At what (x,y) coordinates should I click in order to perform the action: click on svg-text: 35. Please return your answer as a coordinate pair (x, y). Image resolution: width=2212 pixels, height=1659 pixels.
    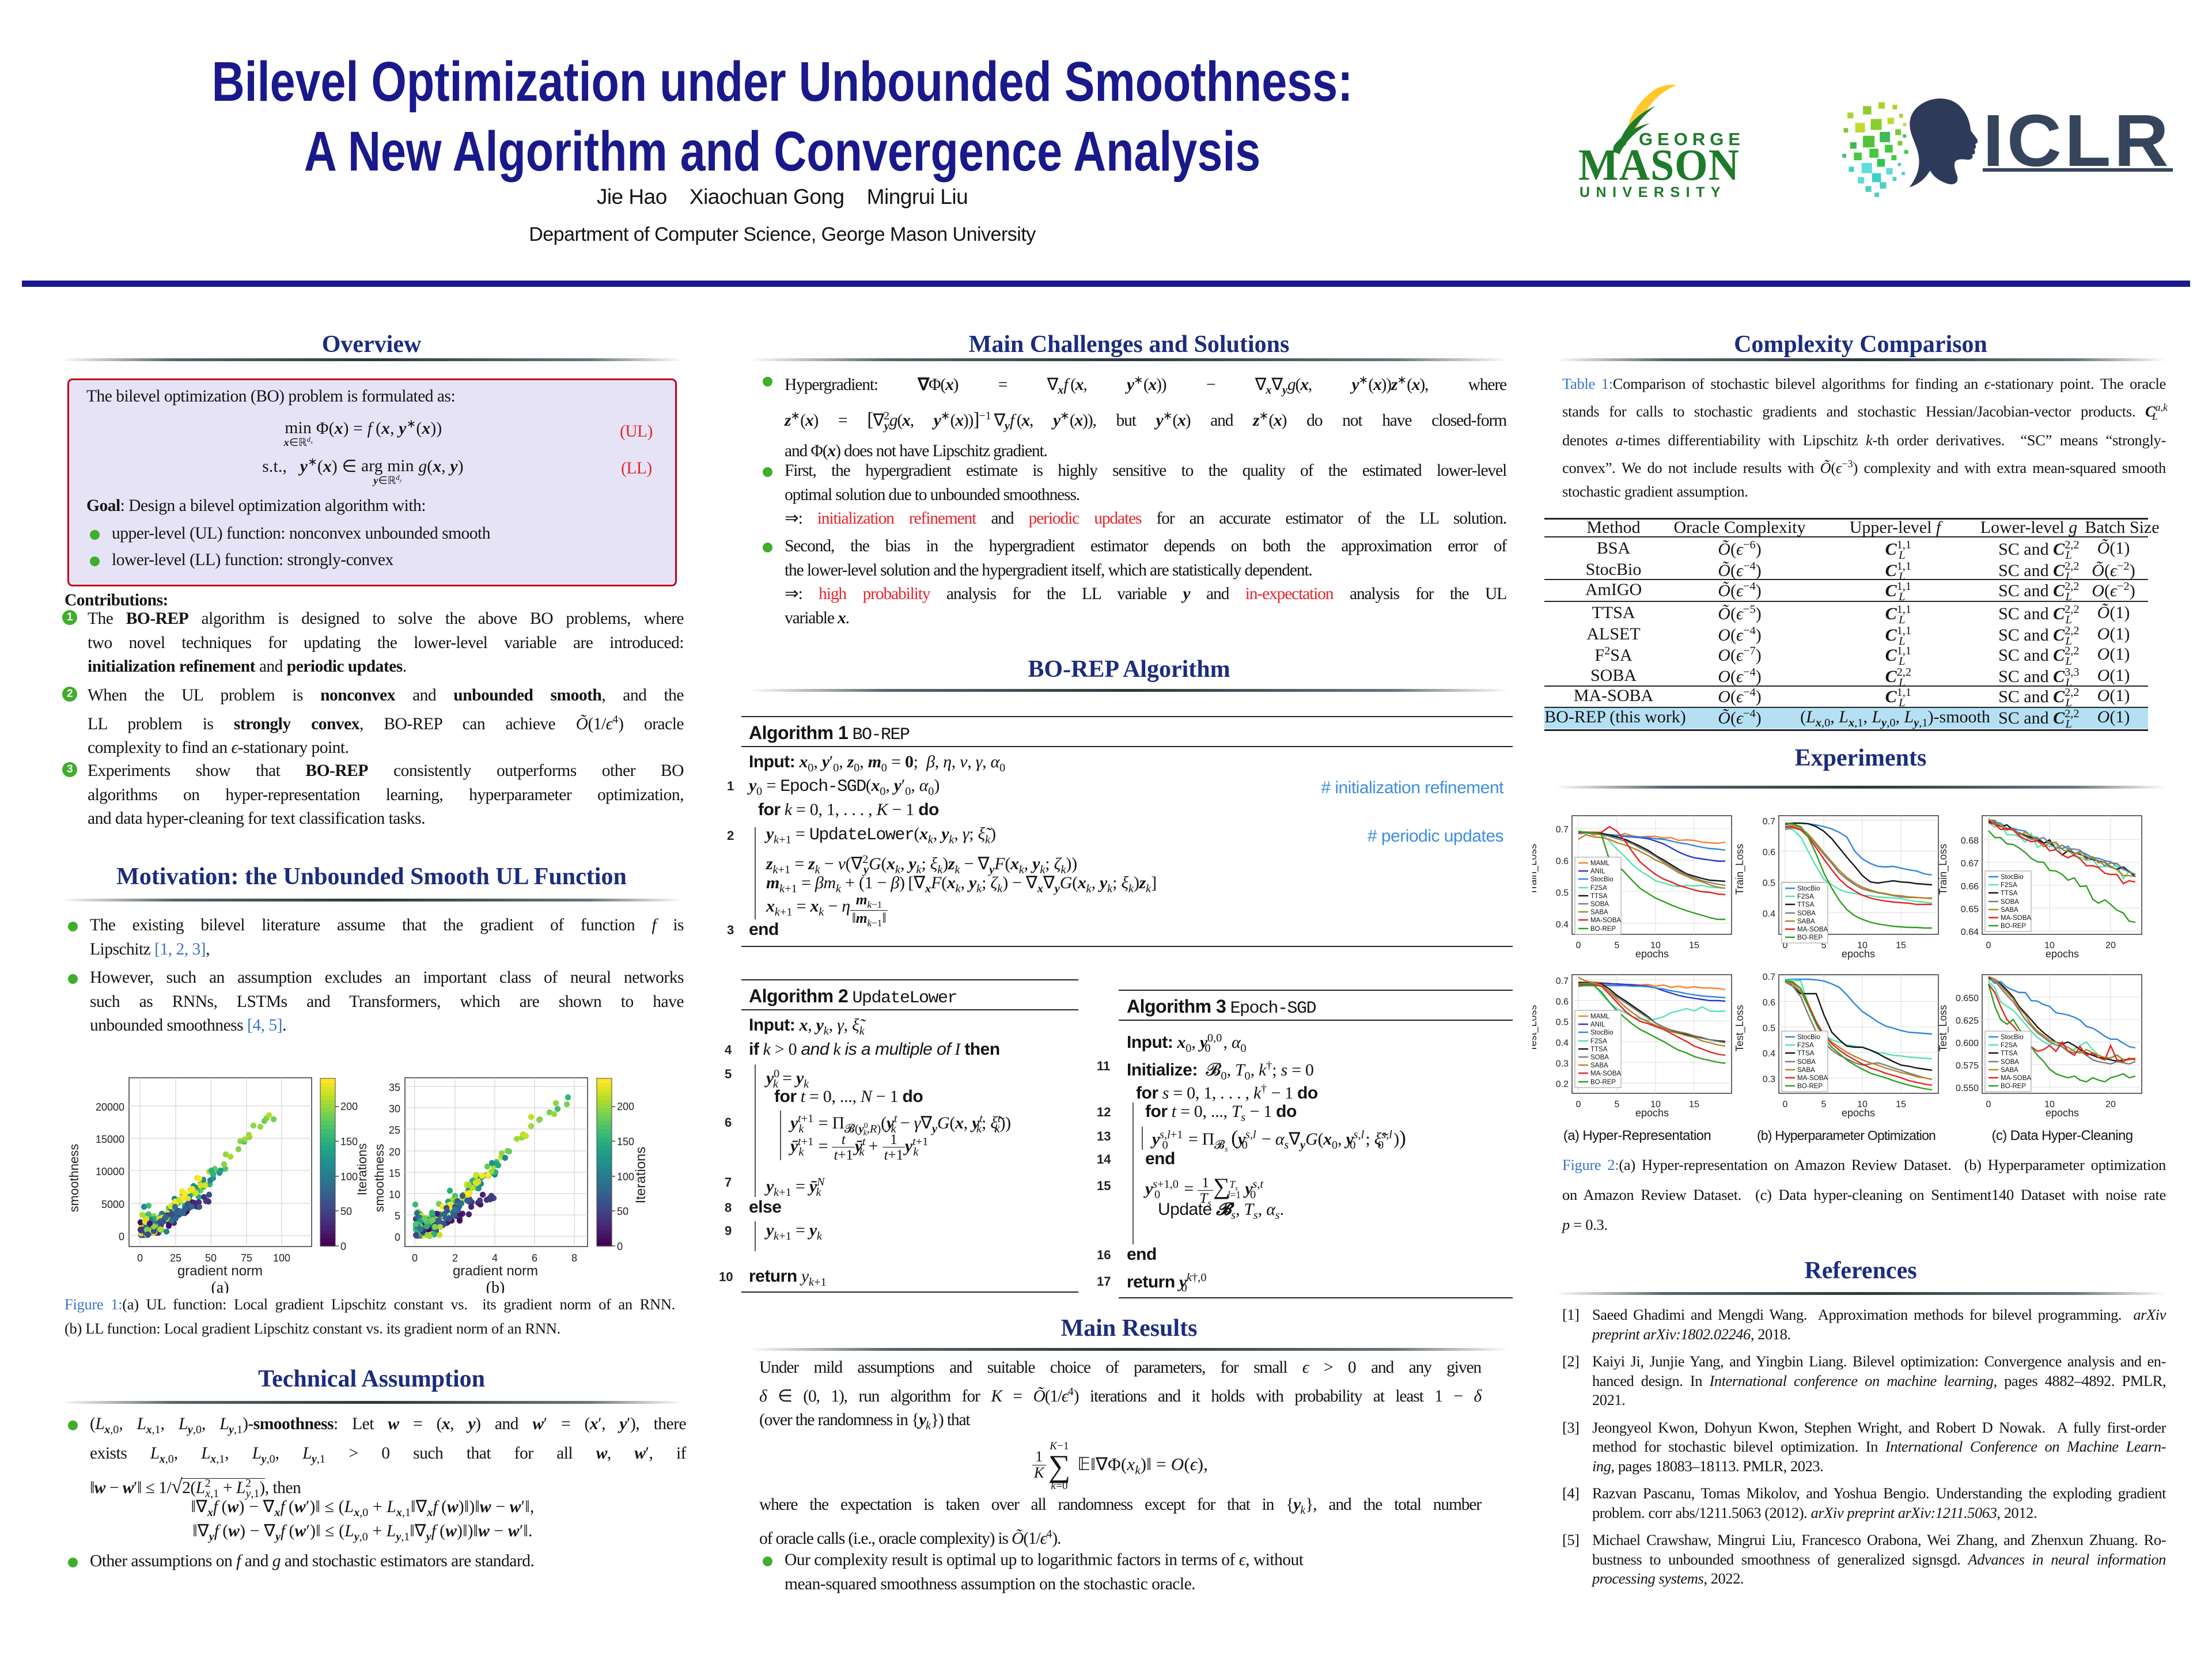
    Looking at the image, I should click on (394, 1087).